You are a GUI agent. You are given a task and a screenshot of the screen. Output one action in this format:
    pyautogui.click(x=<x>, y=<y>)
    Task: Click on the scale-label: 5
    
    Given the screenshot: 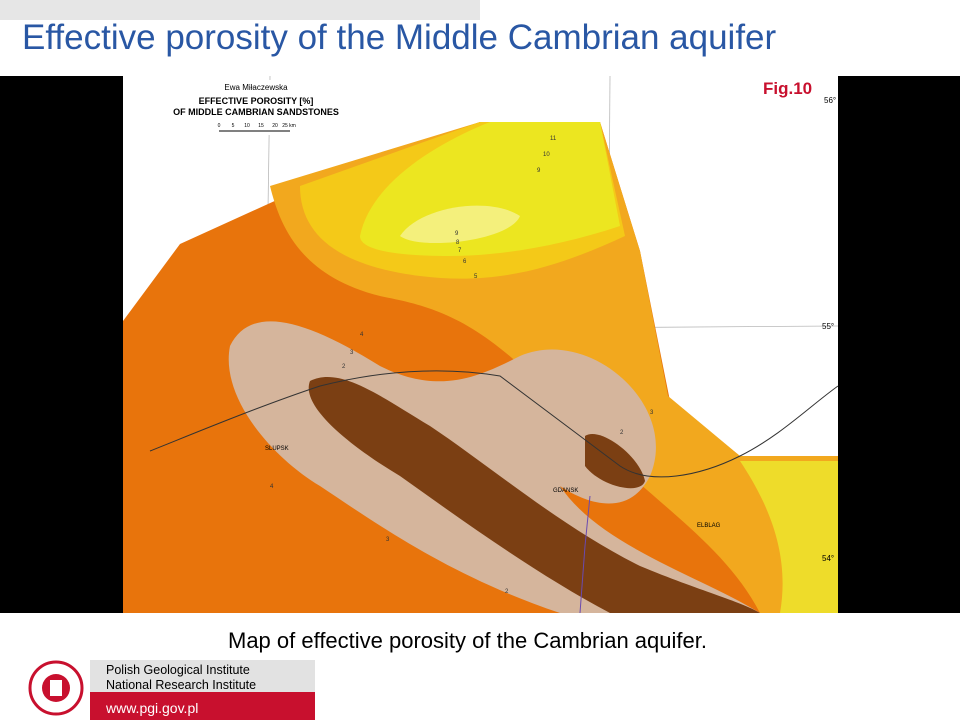 What is the action you would take?
    pyautogui.click(x=233, y=126)
    